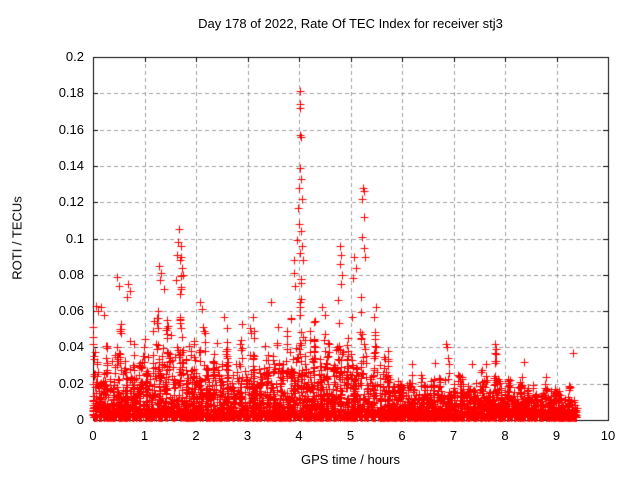 This screenshot has height=480, width=640. What do you see at coordinates (402, 435) in the screenshot?
I see `x-tick-label: 6` at bounding box center [402, 435].